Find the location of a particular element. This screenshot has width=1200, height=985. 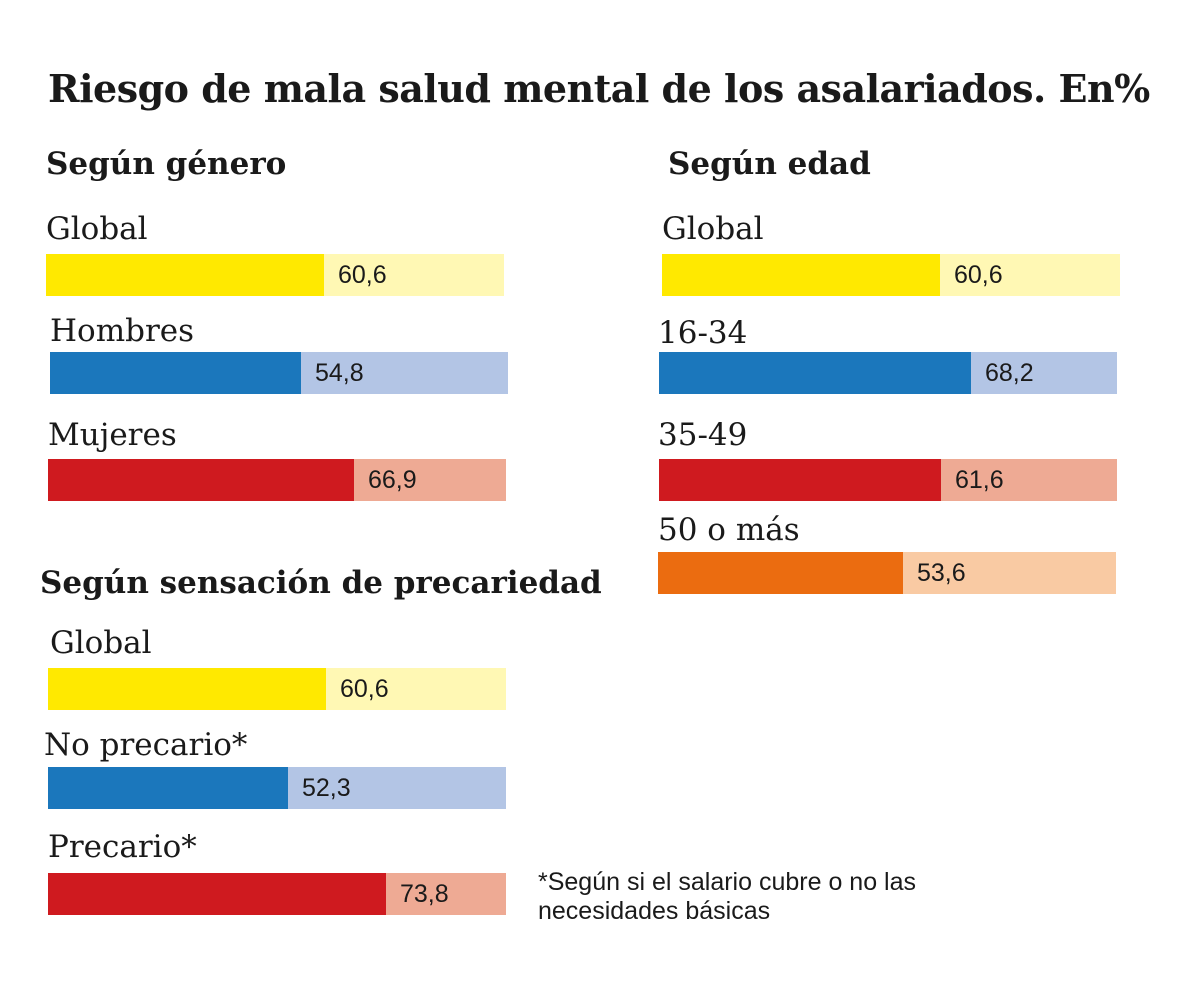

panel-title-edad: Según edad is located at coordinates (769, 164).